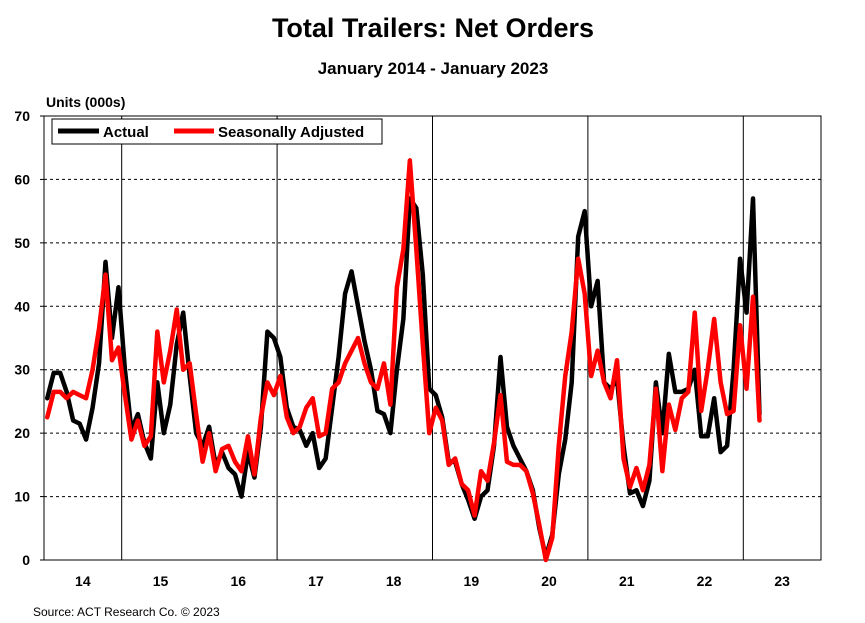  Describe the element at coordinates (782, 581) in the screenshot. I see `x-tick-label-23: 23` at that location.